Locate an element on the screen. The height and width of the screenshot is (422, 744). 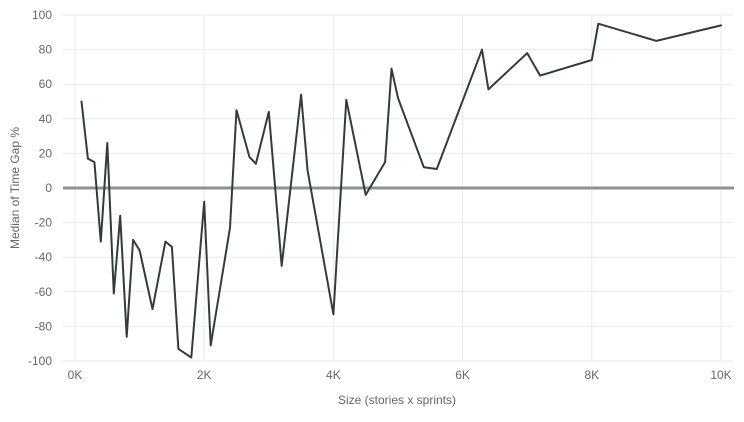
x-tick-label: 8K is located at coordinates (591, 375).